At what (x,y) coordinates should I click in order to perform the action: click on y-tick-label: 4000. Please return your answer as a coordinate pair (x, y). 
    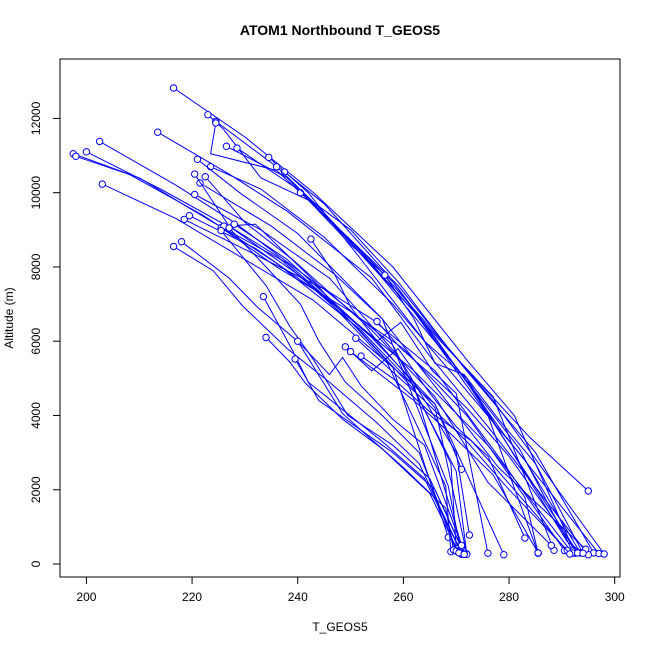
    Looking at the image, I should click on (36, 415).